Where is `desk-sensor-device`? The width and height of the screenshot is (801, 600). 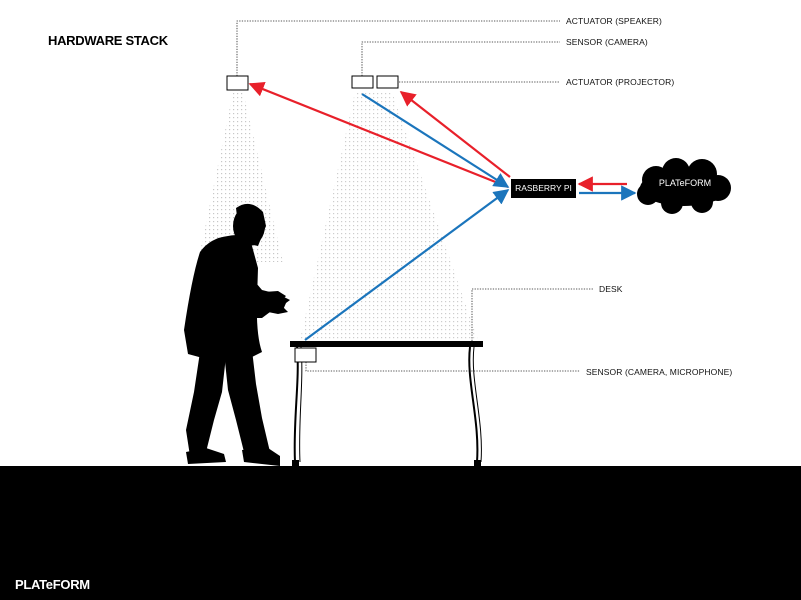
desk-sensor-device is located at coordinates (305, 355).